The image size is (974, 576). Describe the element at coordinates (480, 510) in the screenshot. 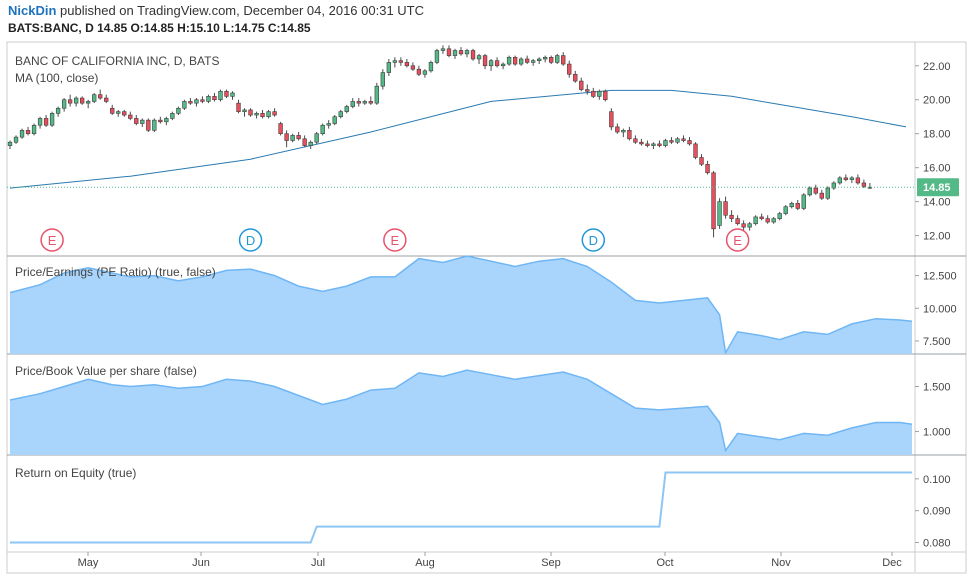

I see `roe-pane: 0.100 0.090 0.080` at that location.